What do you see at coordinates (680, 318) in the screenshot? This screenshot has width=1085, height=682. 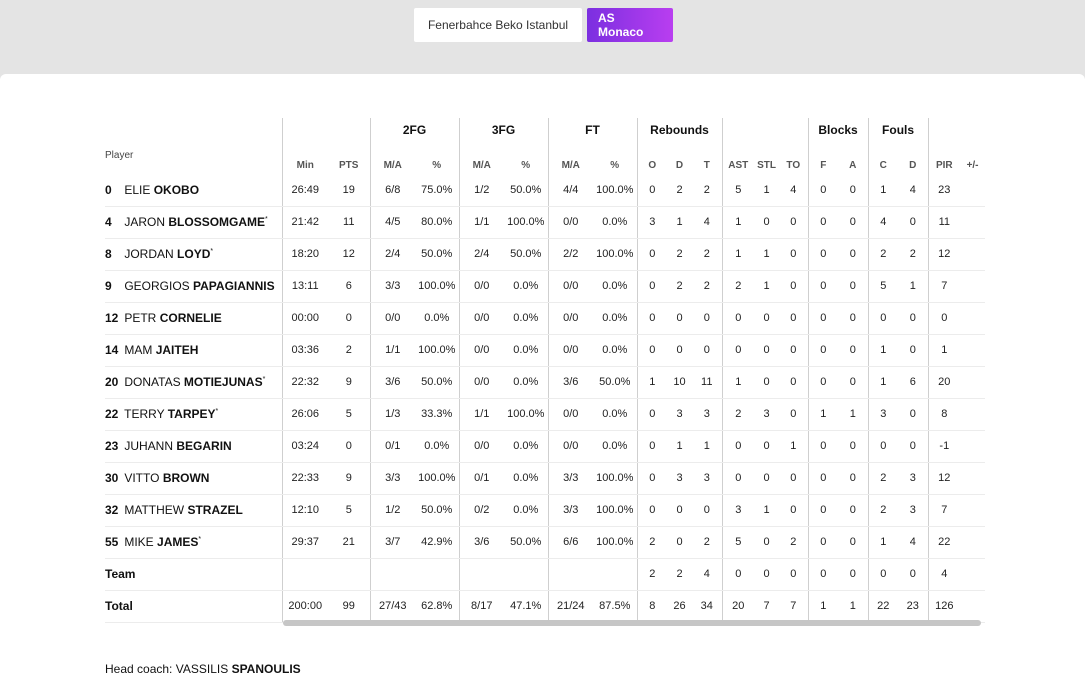 I see `stat-d: 0` at bounding box center [680, 318].